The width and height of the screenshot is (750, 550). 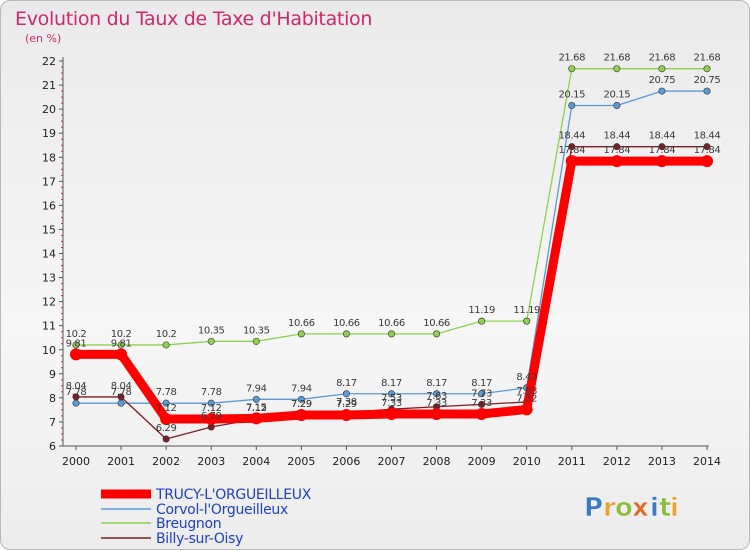 What do you see at coordinates (52, 446) in the screenshot?
I see `y-tick-label: 6` at bounding box center [52, 446].